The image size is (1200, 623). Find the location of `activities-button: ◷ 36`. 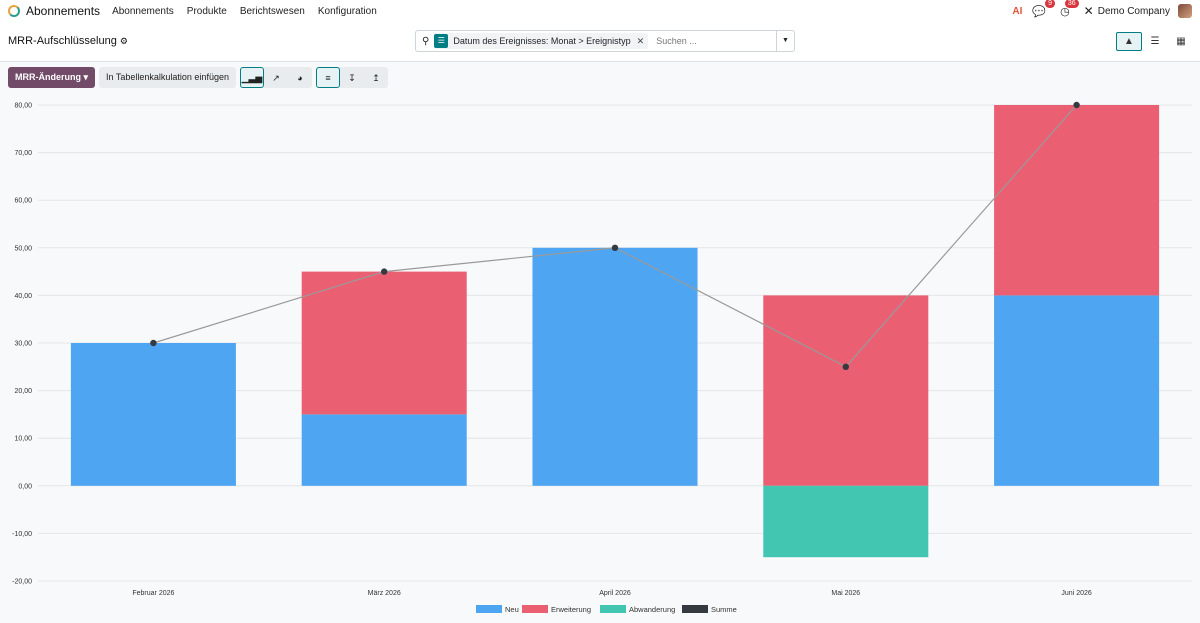

activities-button: ◷ 36 is located at coordinates (1069, 9).